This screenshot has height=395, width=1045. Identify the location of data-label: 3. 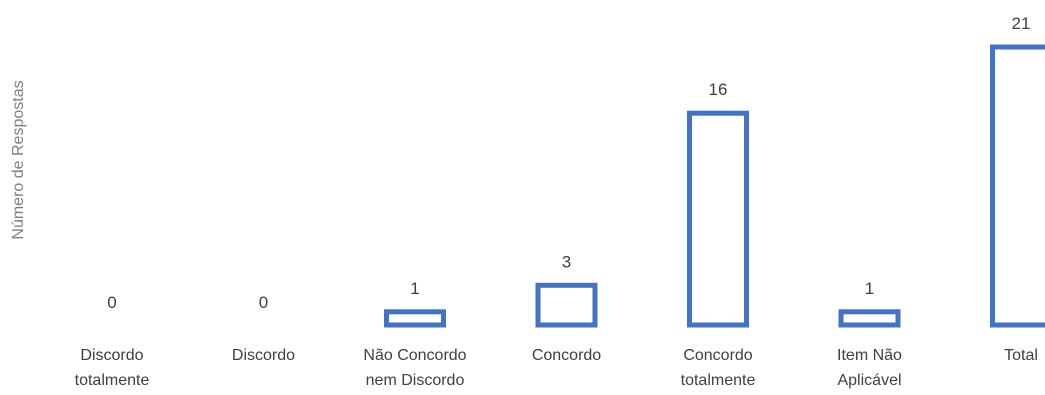
(566, 261).